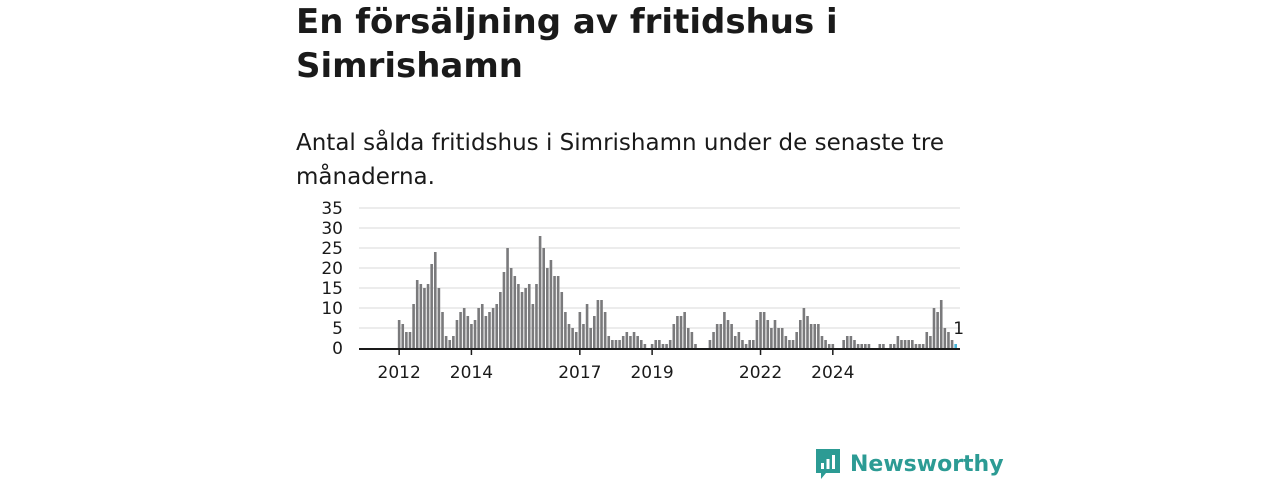 The width and height of the screenshot is (1280, 482). What do you see at coordinates (579, 373) in the screenshot?
I see `x-tick-label: 2017` at bounding box center [579, 373].